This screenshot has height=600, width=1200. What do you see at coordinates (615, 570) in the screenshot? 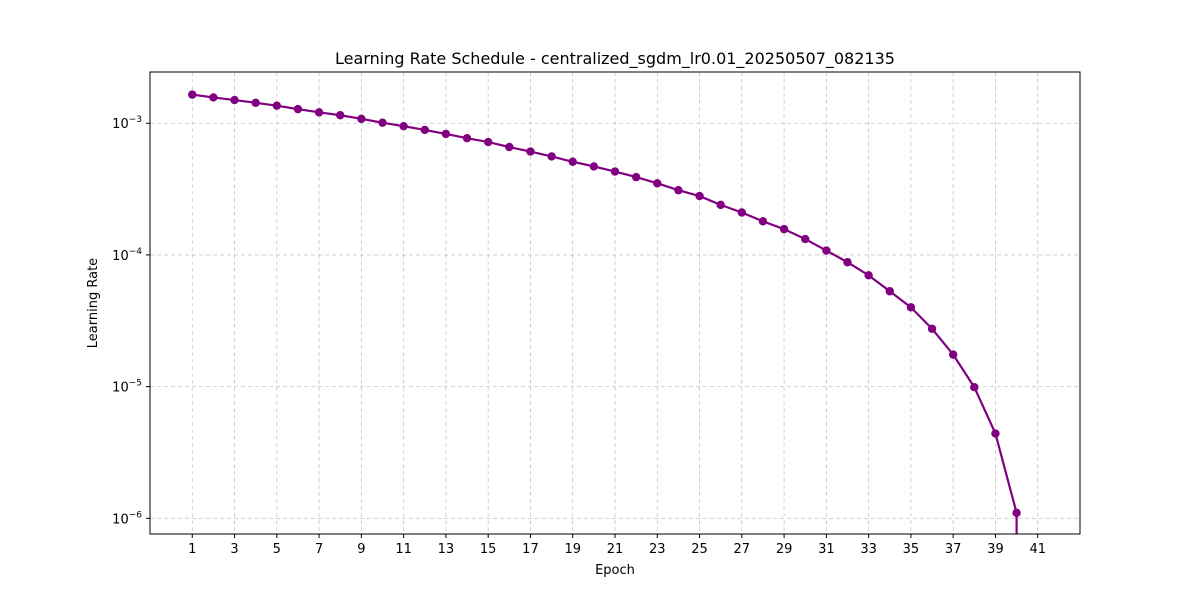
I see `x-axis-label: Epoch` at bounding box center [615, 570].